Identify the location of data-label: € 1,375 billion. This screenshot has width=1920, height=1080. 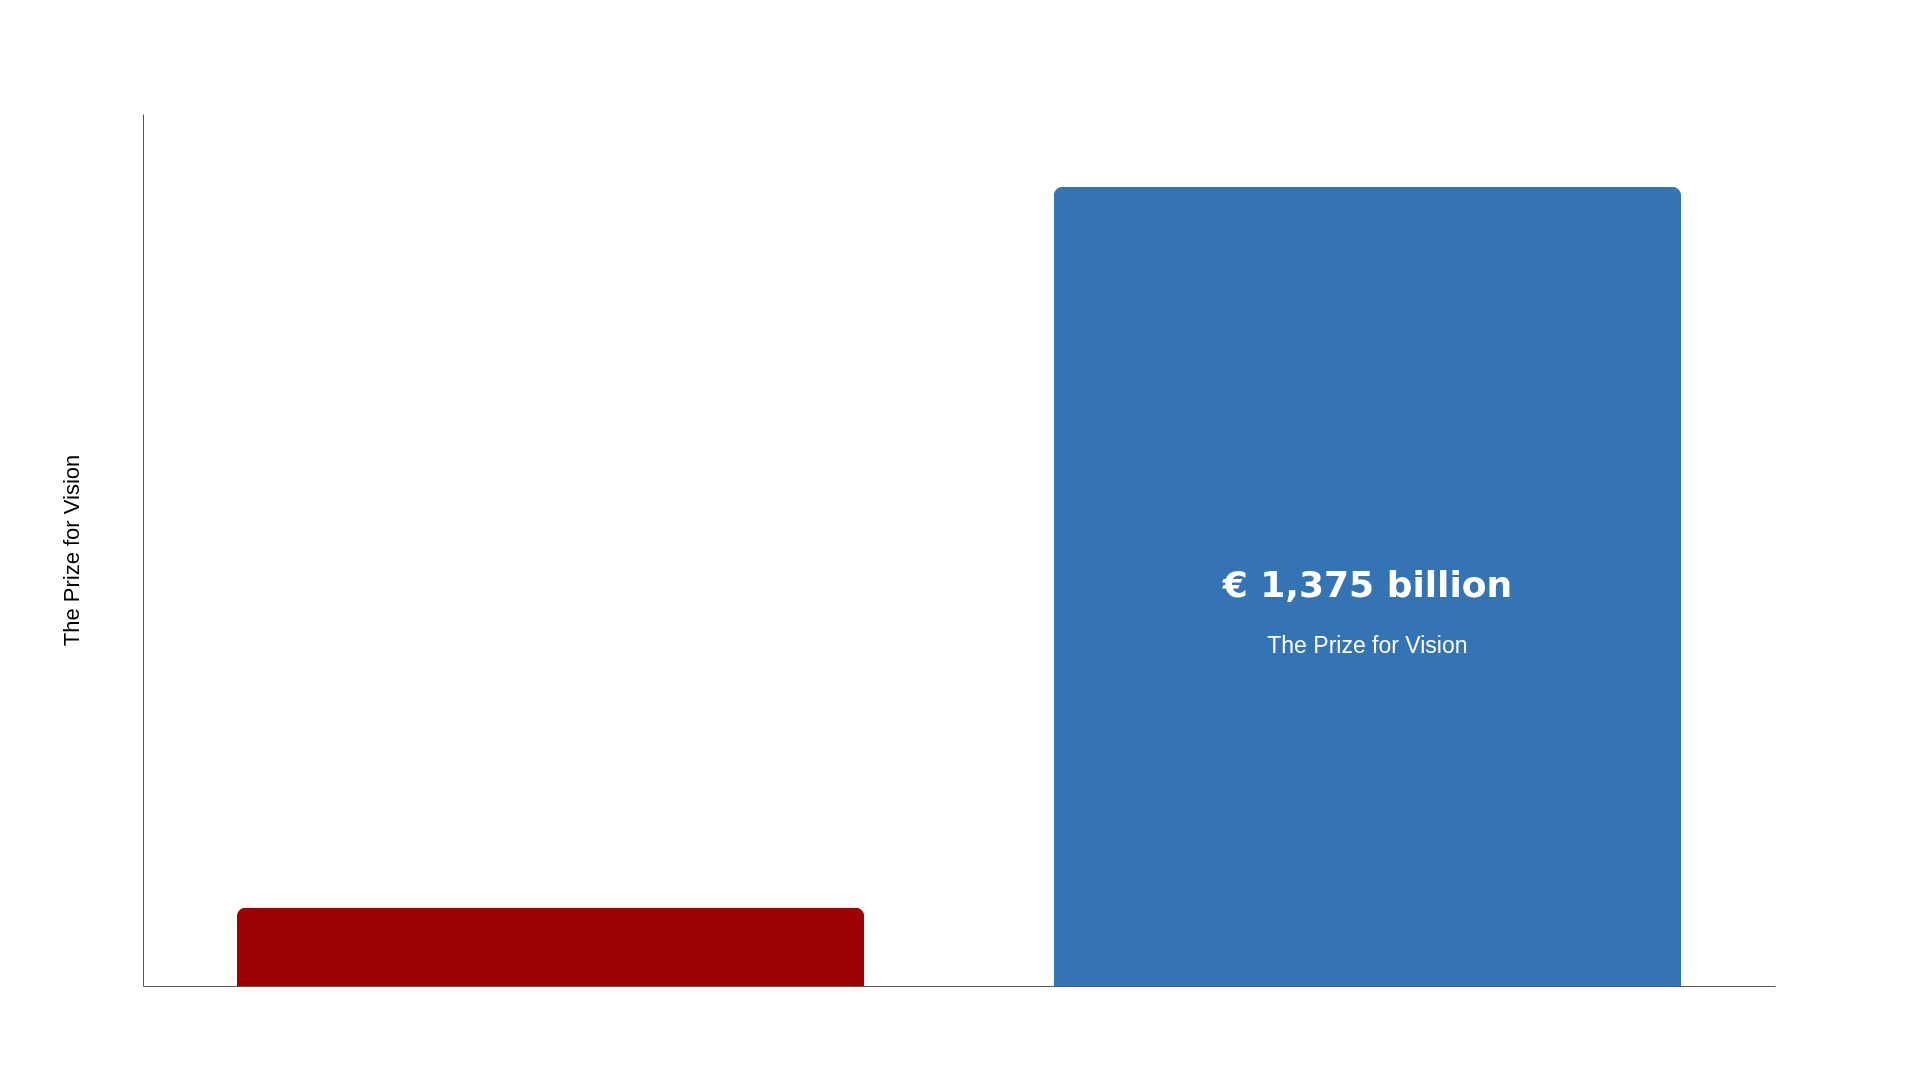
(1367, 585).